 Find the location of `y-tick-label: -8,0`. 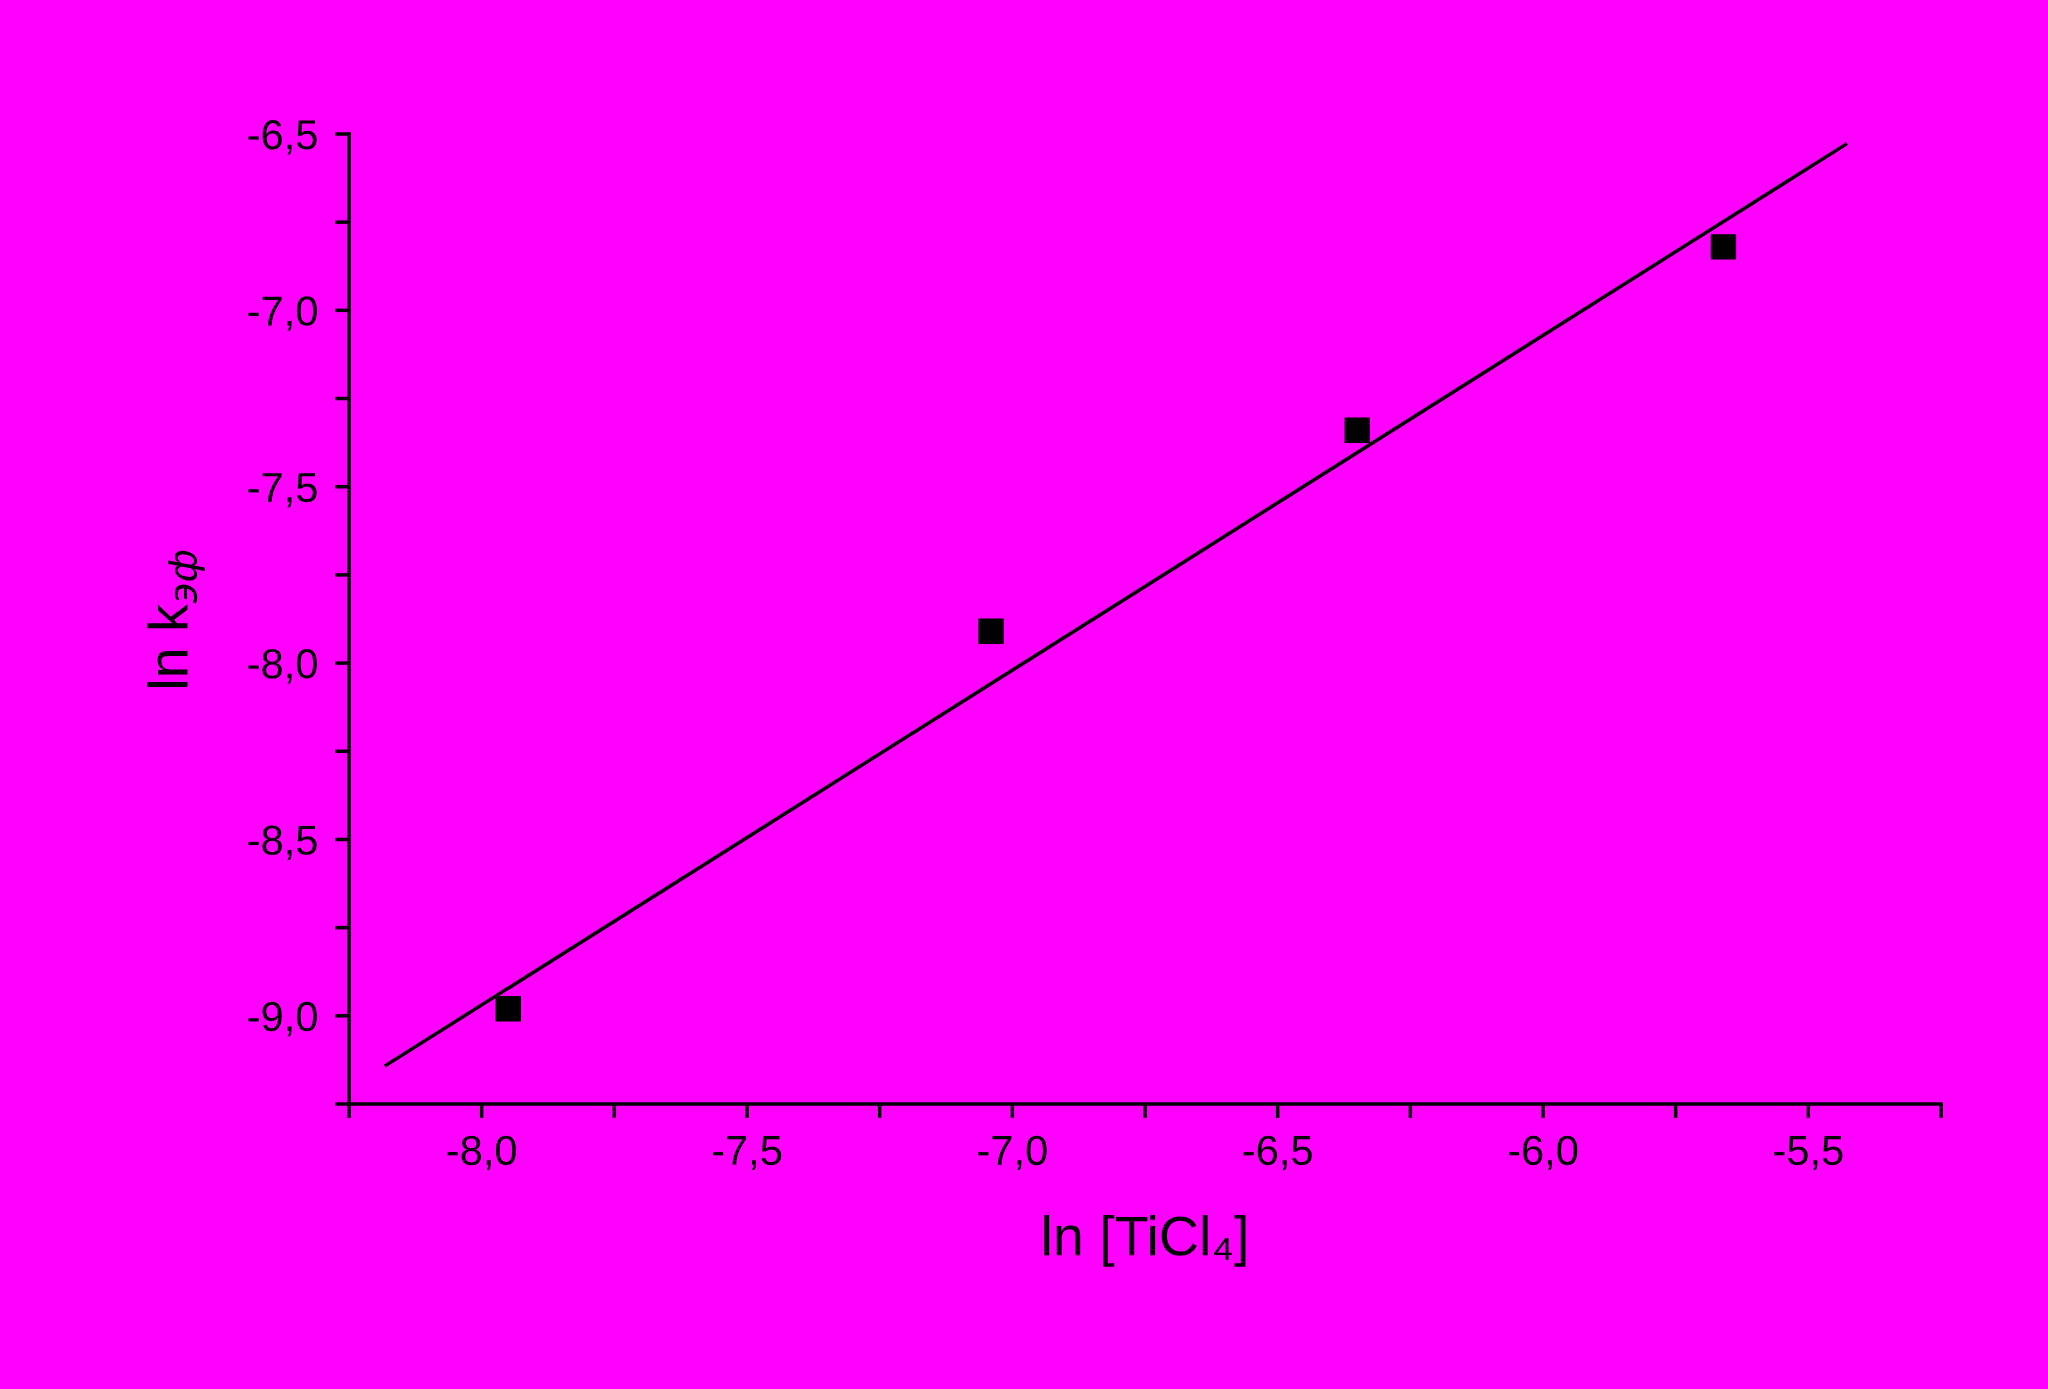

y-tick-label: -8,0 is located at coordinates (282, 666).